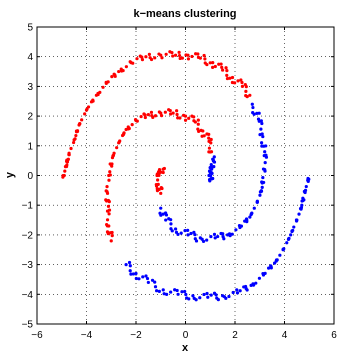  Describe the element at coordinates (37, 335) in the screenshot. I see `x-tick-label: −6` at that location.